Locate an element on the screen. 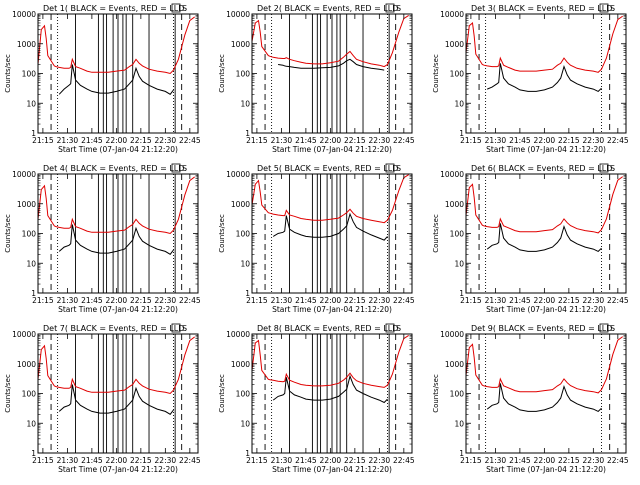  panel-title: Det 4( BLACK = Events, RED = LLD is located at coordinates (113, 168).